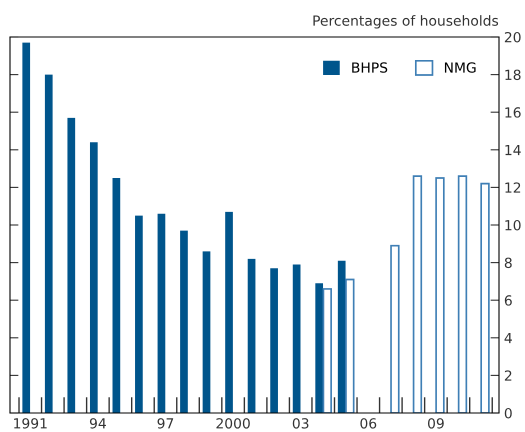  Describe the element at coordinates (508, 338) in the screenshot. I see `y-tick-label: 4` at that location.